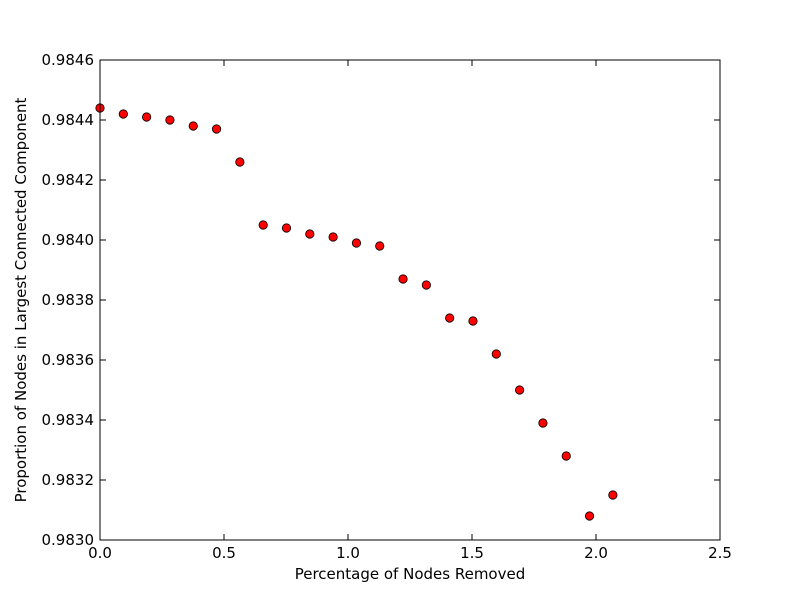  I want to click on y-tick-label: 0.9830, so click(68, 540).